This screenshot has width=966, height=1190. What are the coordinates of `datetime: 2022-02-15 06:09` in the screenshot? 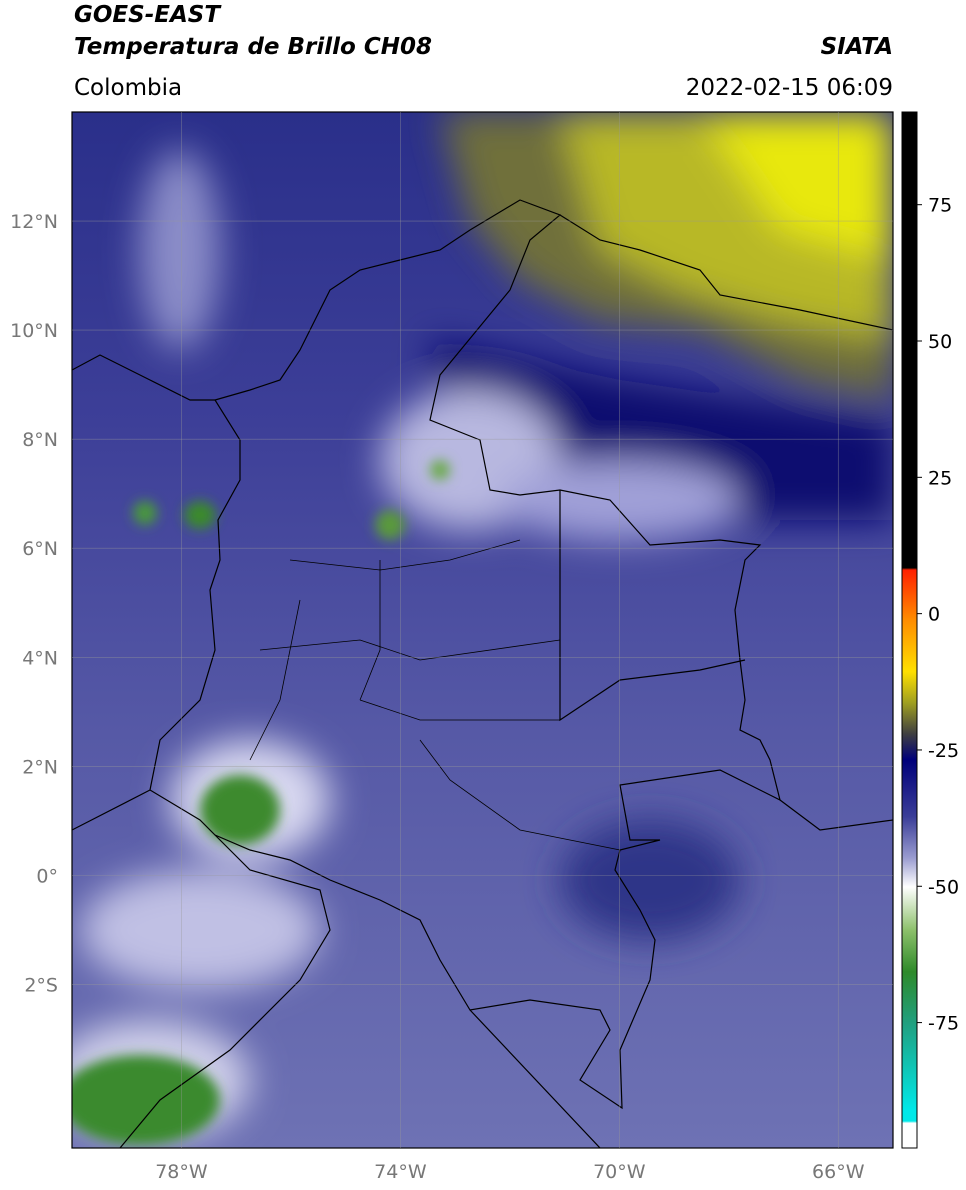 It's located at (789, 88).